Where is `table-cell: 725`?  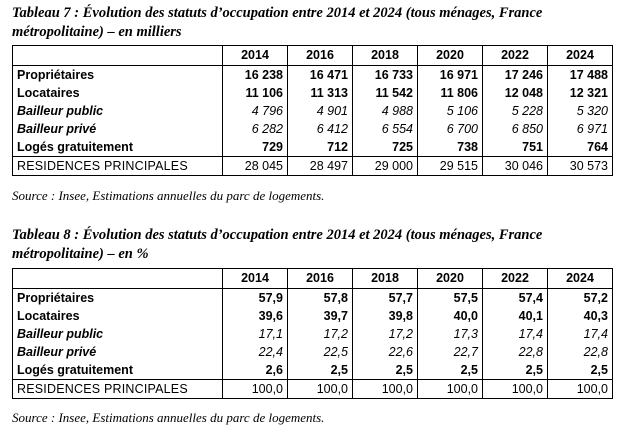
table-cell: 725 is located at coordinates (385, 147).